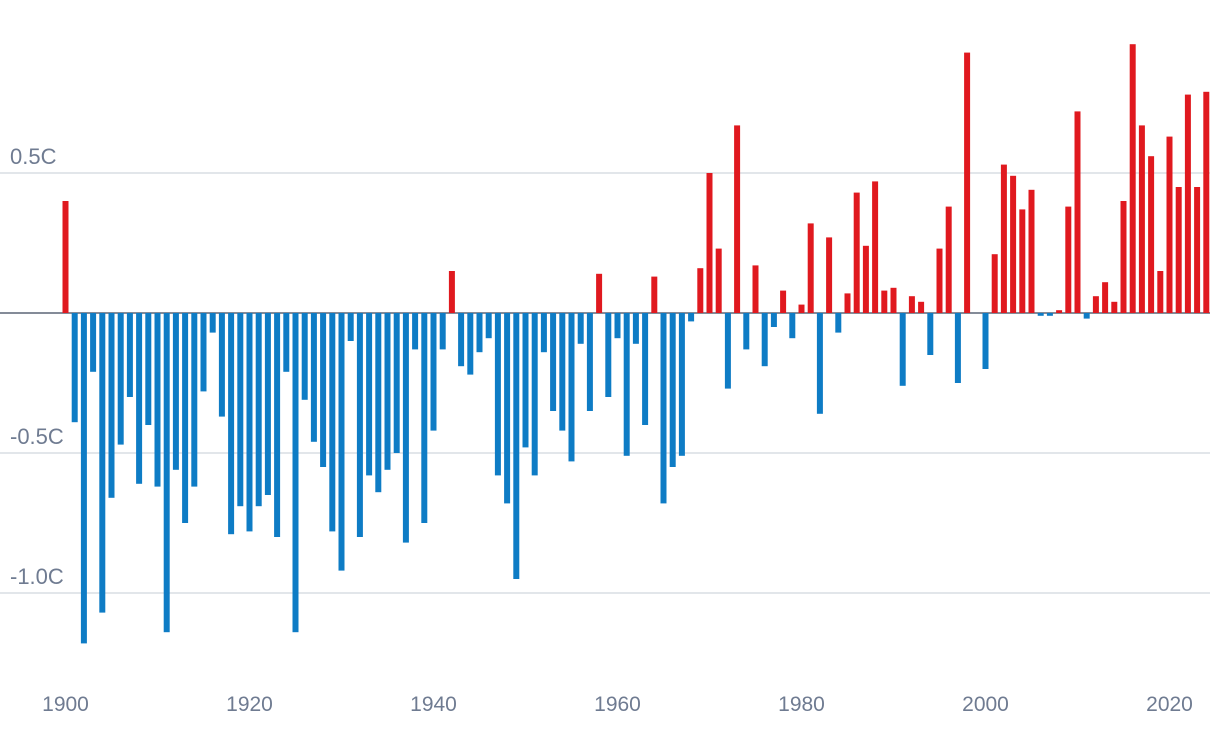 Image resolution: width=1220 pixels, height=730 pixels. I want to click on bar-1961, so click(626, 384).